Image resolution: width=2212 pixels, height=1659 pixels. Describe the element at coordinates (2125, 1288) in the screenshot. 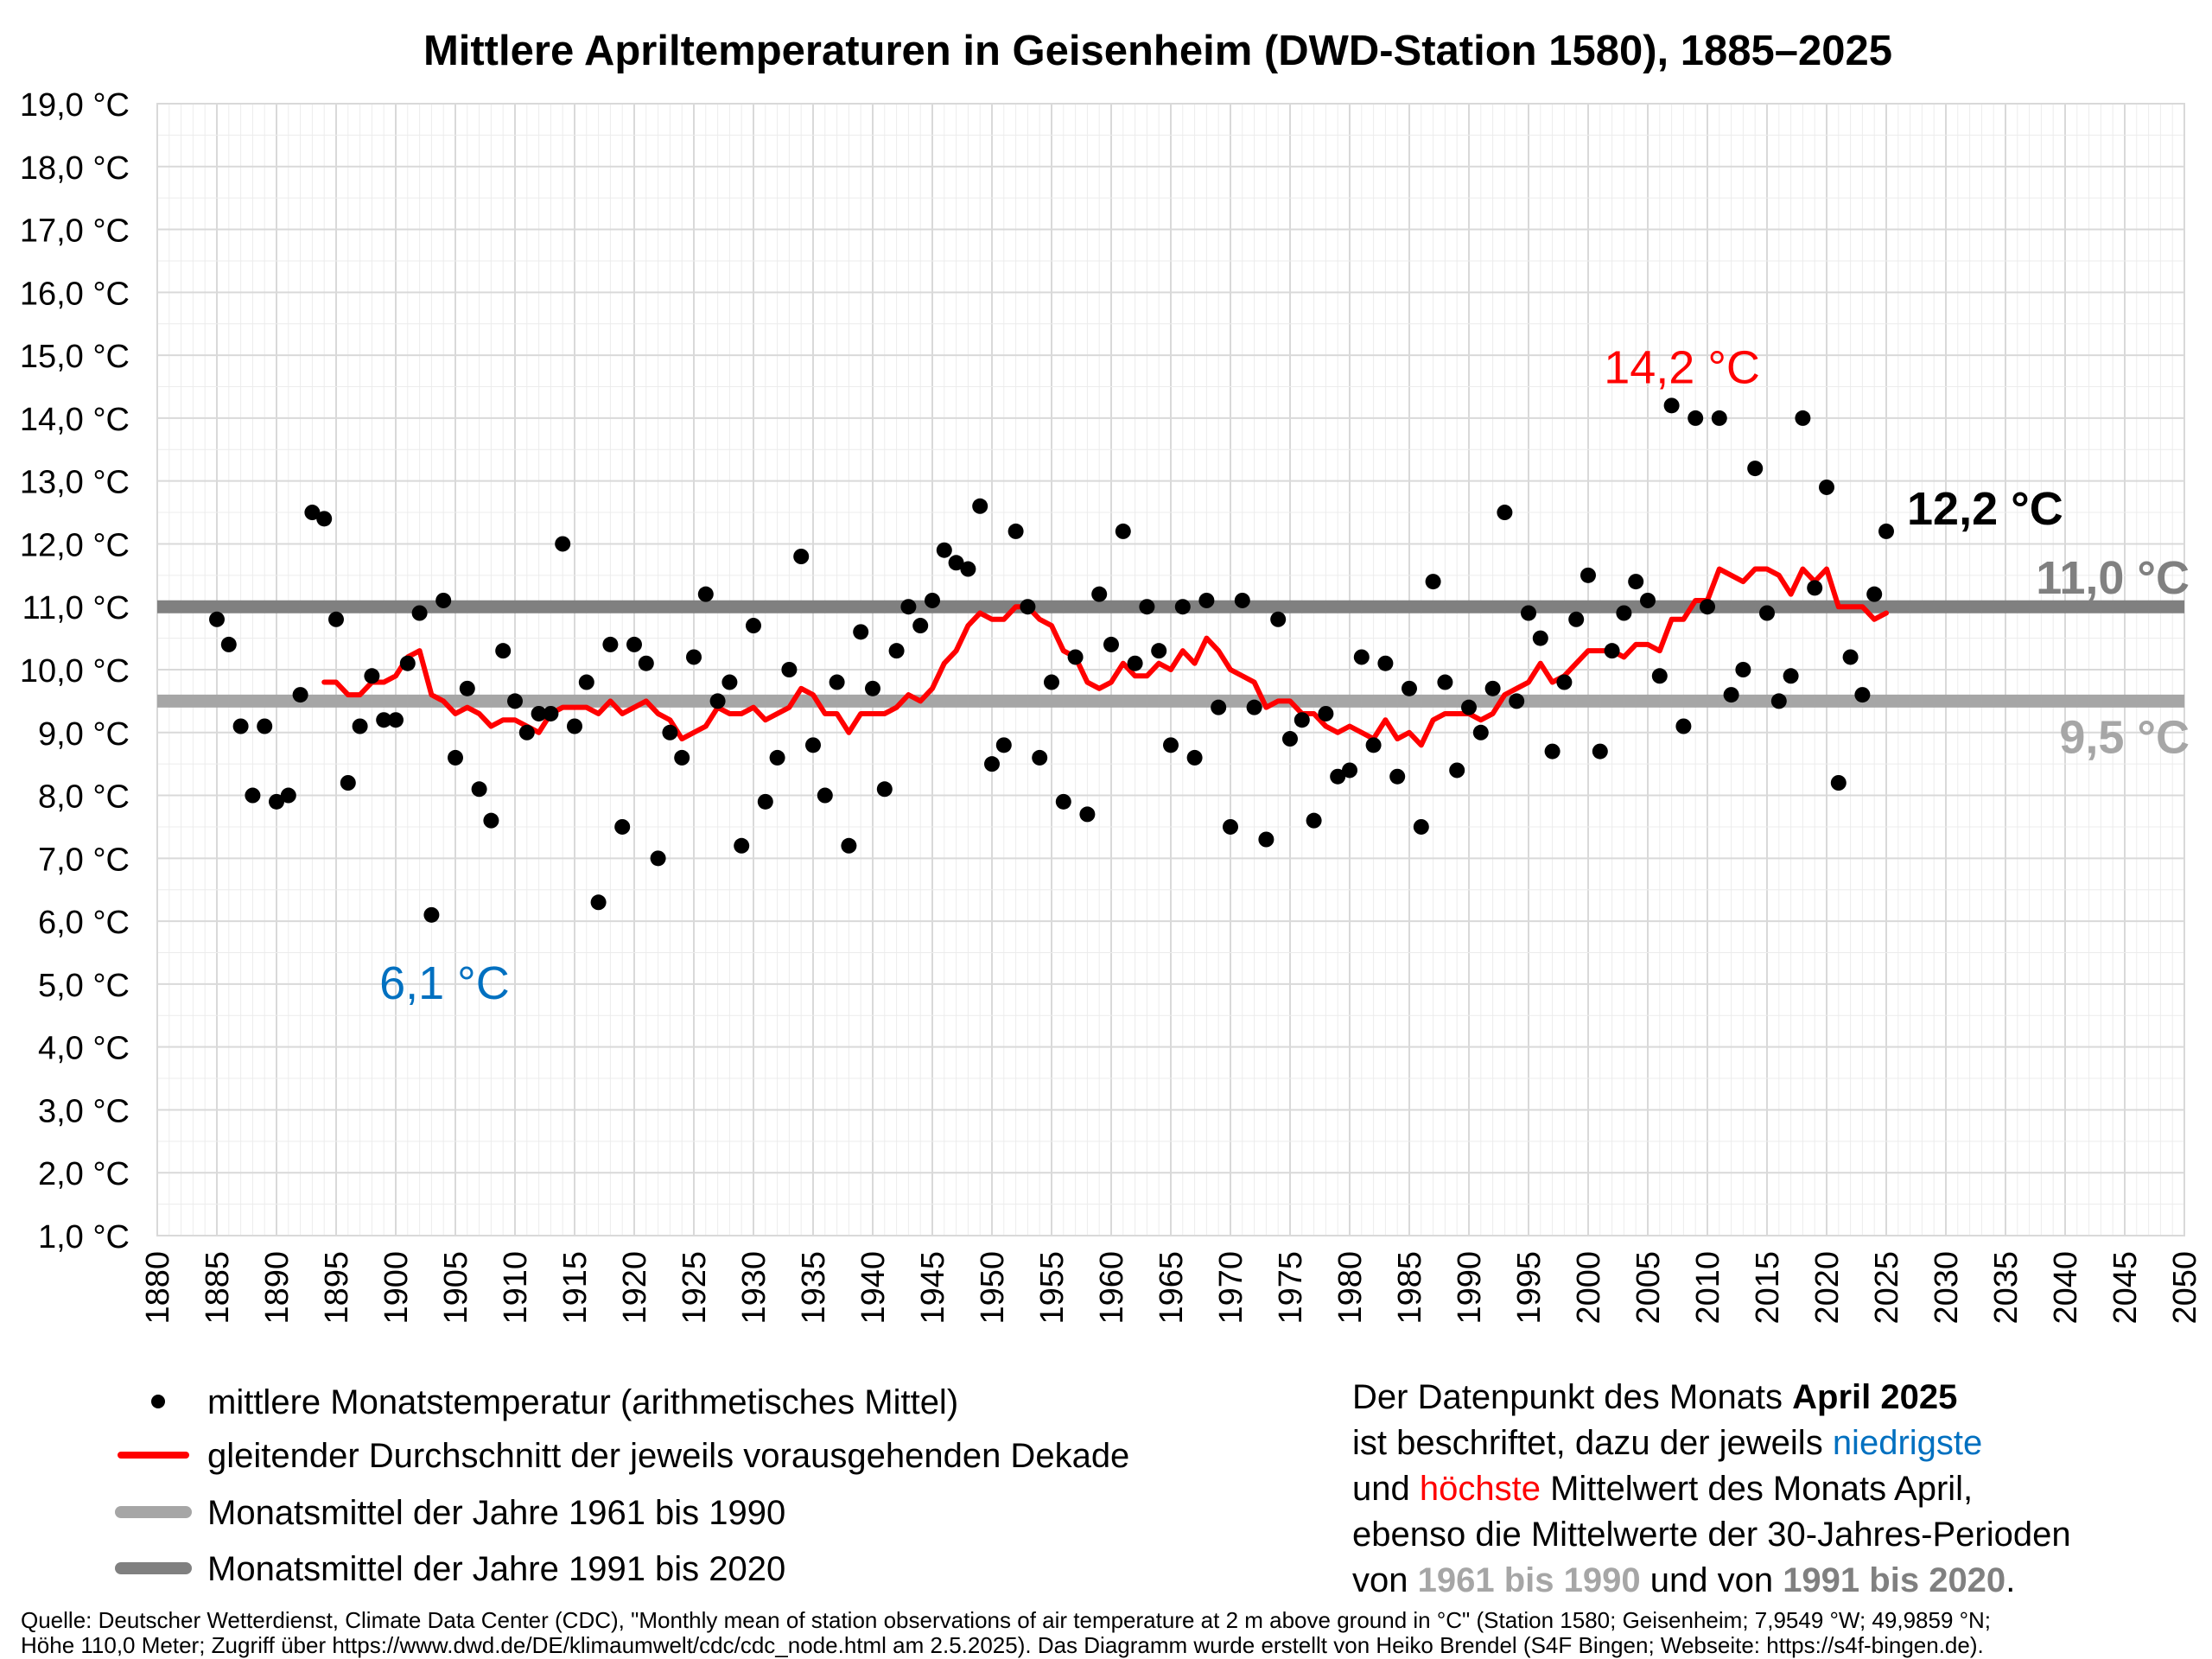

I see `x-tick-label: 2045` at that location.